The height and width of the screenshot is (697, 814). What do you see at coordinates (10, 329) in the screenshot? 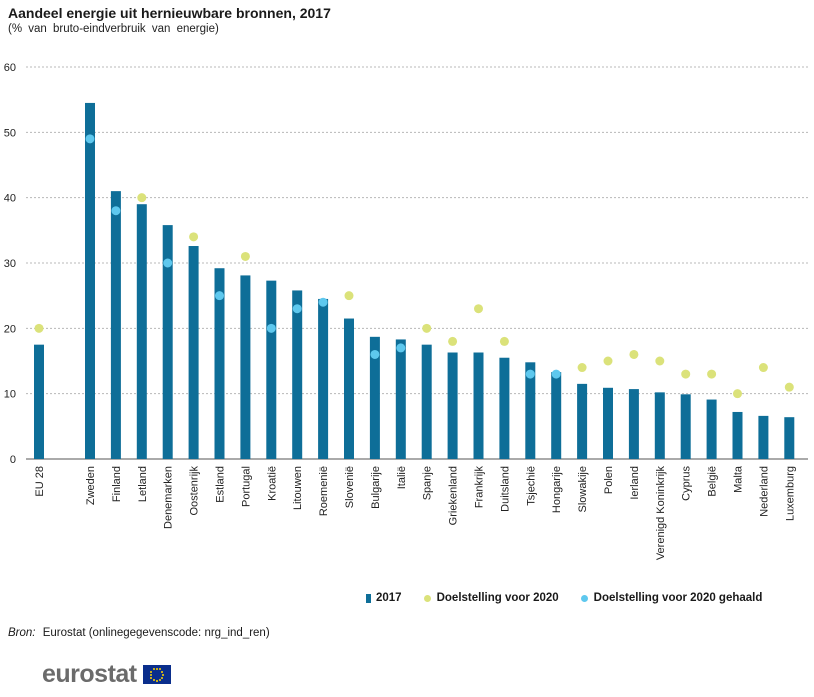
I see `y-tick-label: 20` at bounding box center [10, 329].